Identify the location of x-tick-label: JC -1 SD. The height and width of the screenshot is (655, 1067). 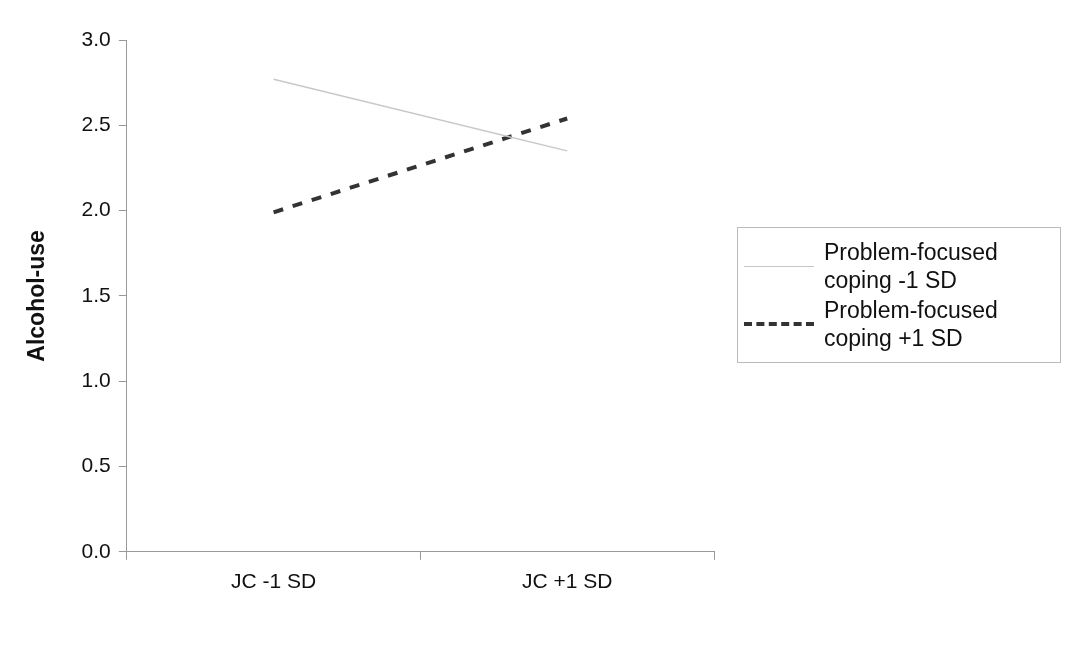
(274, 581).